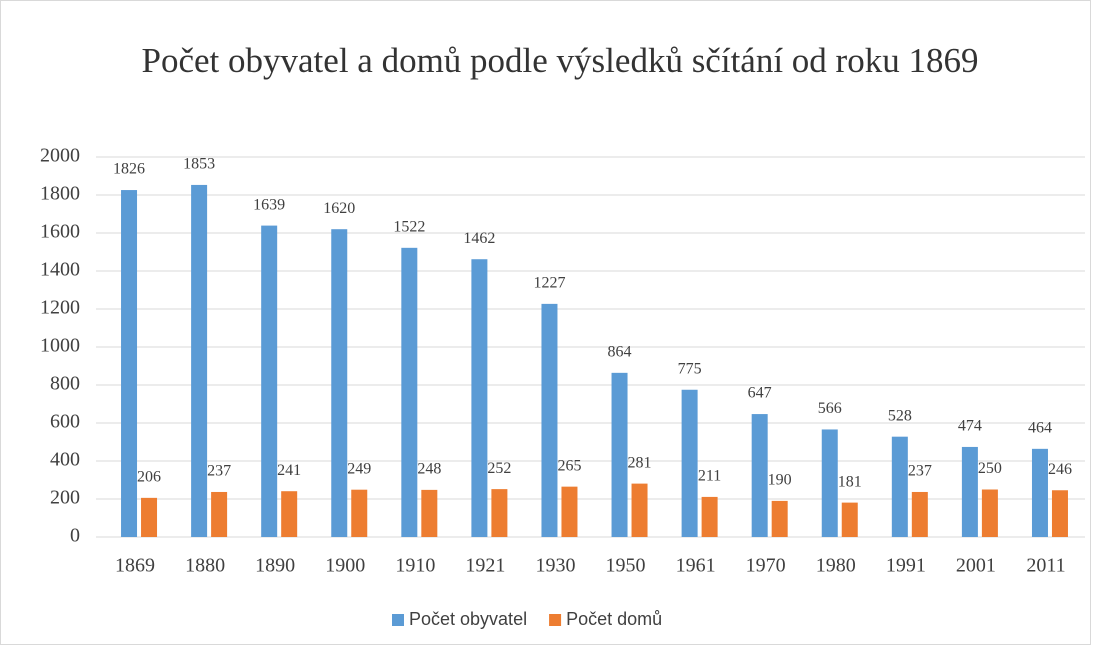 This screenshot has height=653, width=1102. What do you see at coordinates (485, 566) in the screenshot?
I see `x-tick-label: 1921` at bounding box center [485, 566].